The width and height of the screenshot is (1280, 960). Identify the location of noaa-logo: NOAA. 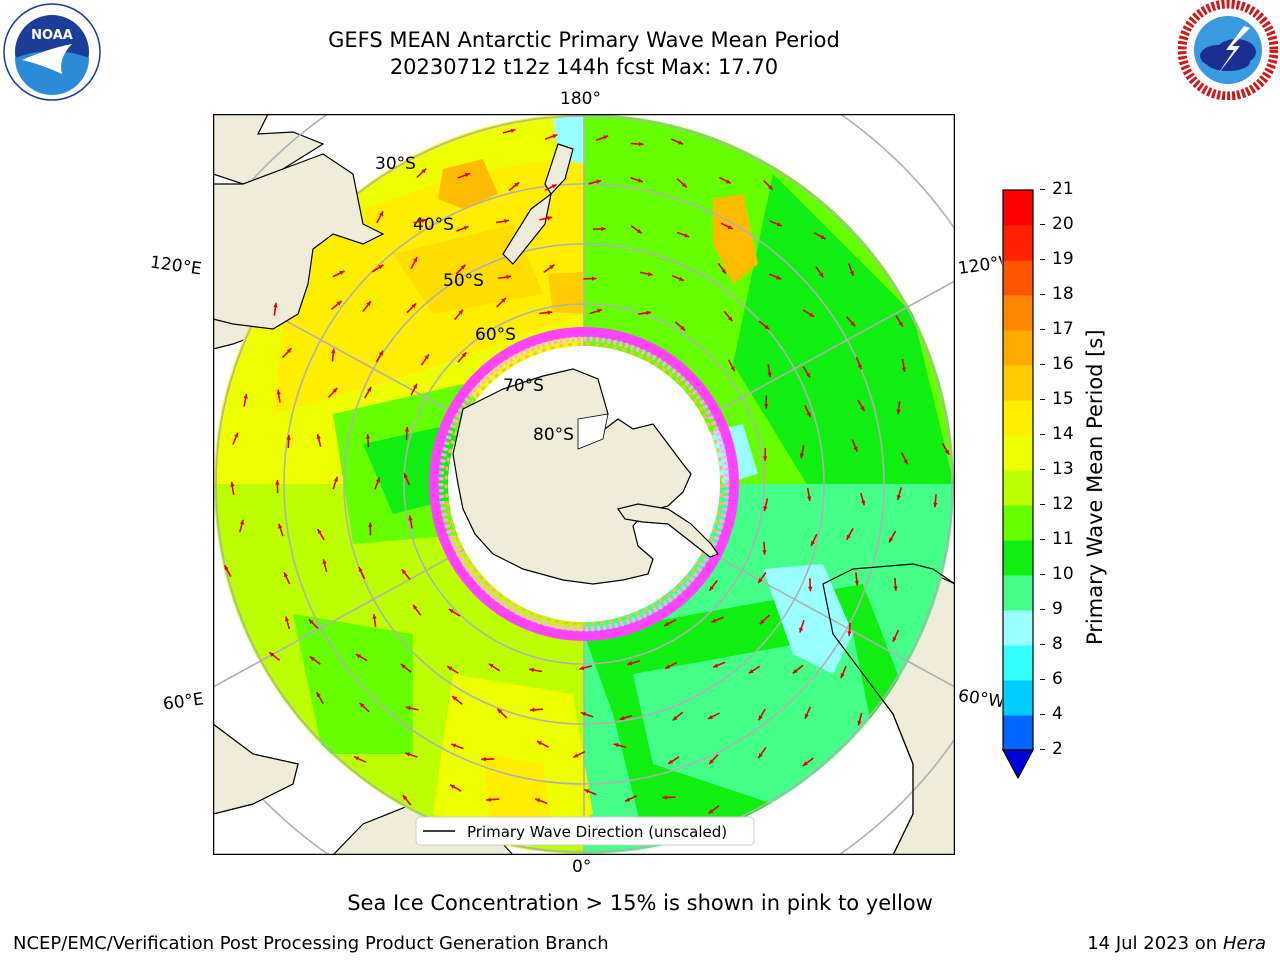
(52, 52).